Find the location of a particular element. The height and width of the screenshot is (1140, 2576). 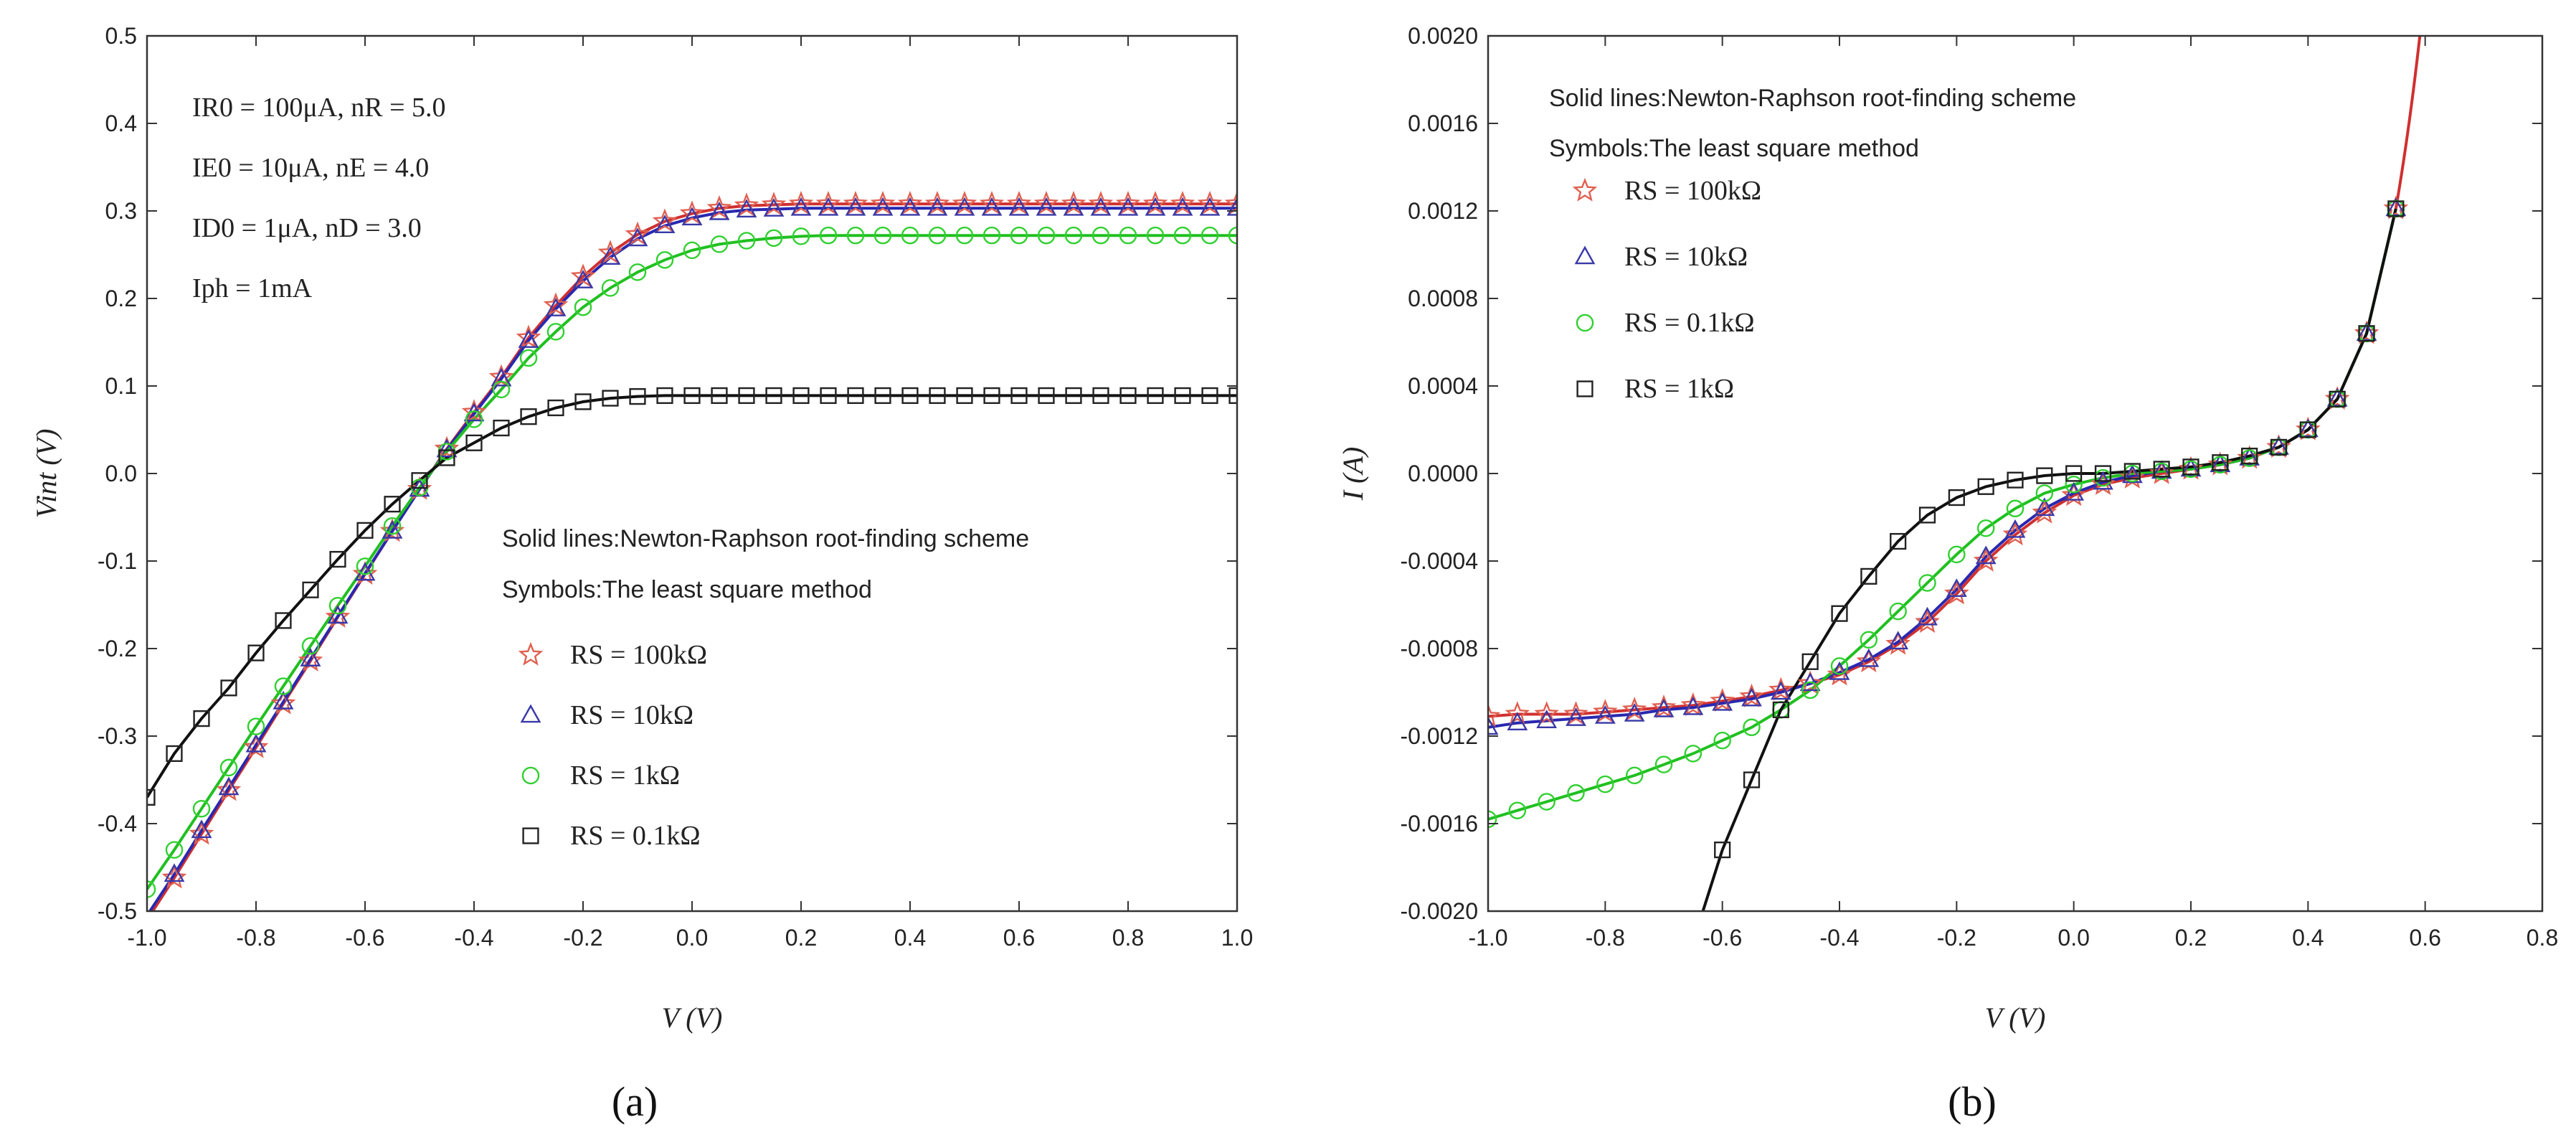

panel-a-legend-label: RS = 100kΩ is located at coordinates (638, 655).